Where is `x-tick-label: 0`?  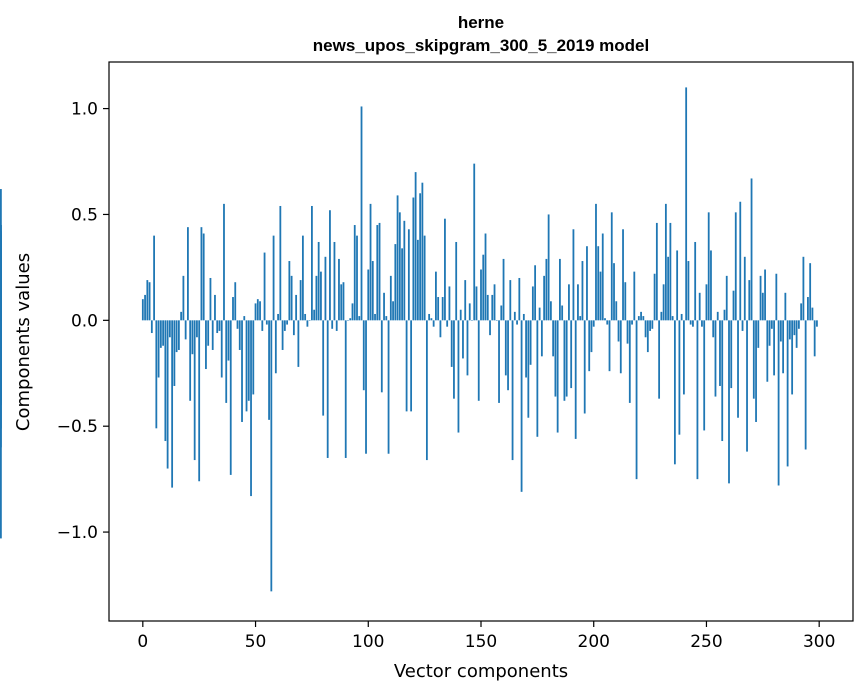 x-tick-label: 0 is located at coordinates (142, 642).